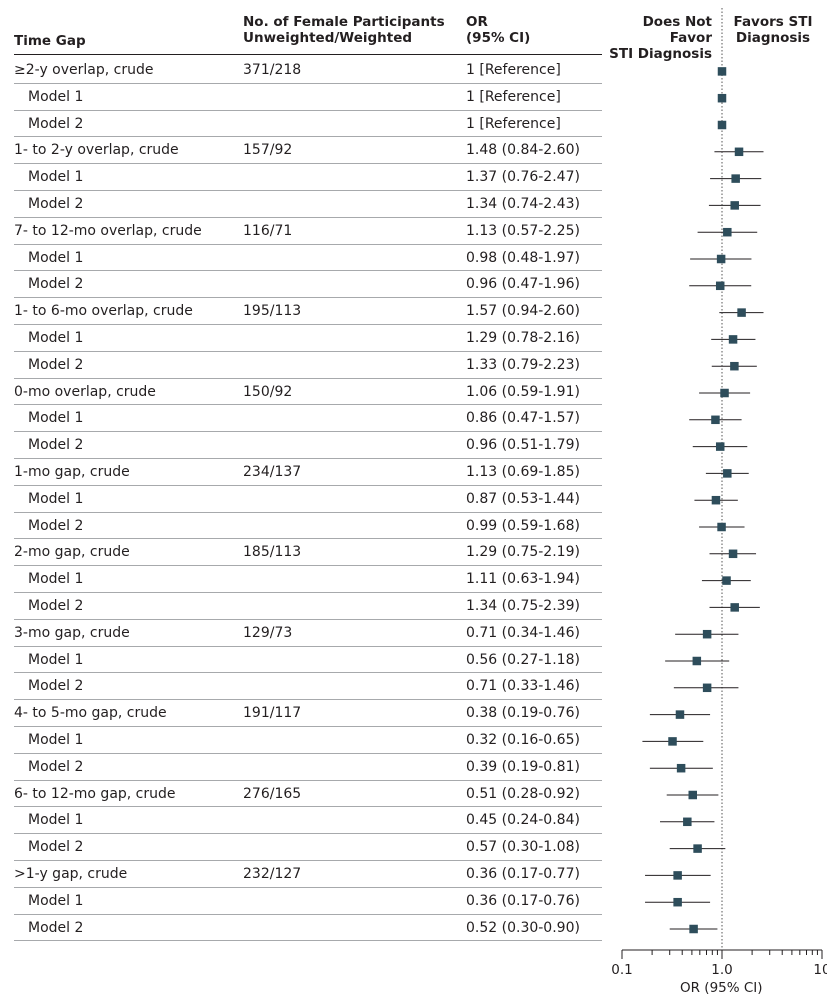 This screenshot has width=827, height=1000. What do you see at coordinates (308, 419) in the screenshot?
I see `table-row: Model 1 0.86 (0.47-1.57)` at bounding box center [308, 419].